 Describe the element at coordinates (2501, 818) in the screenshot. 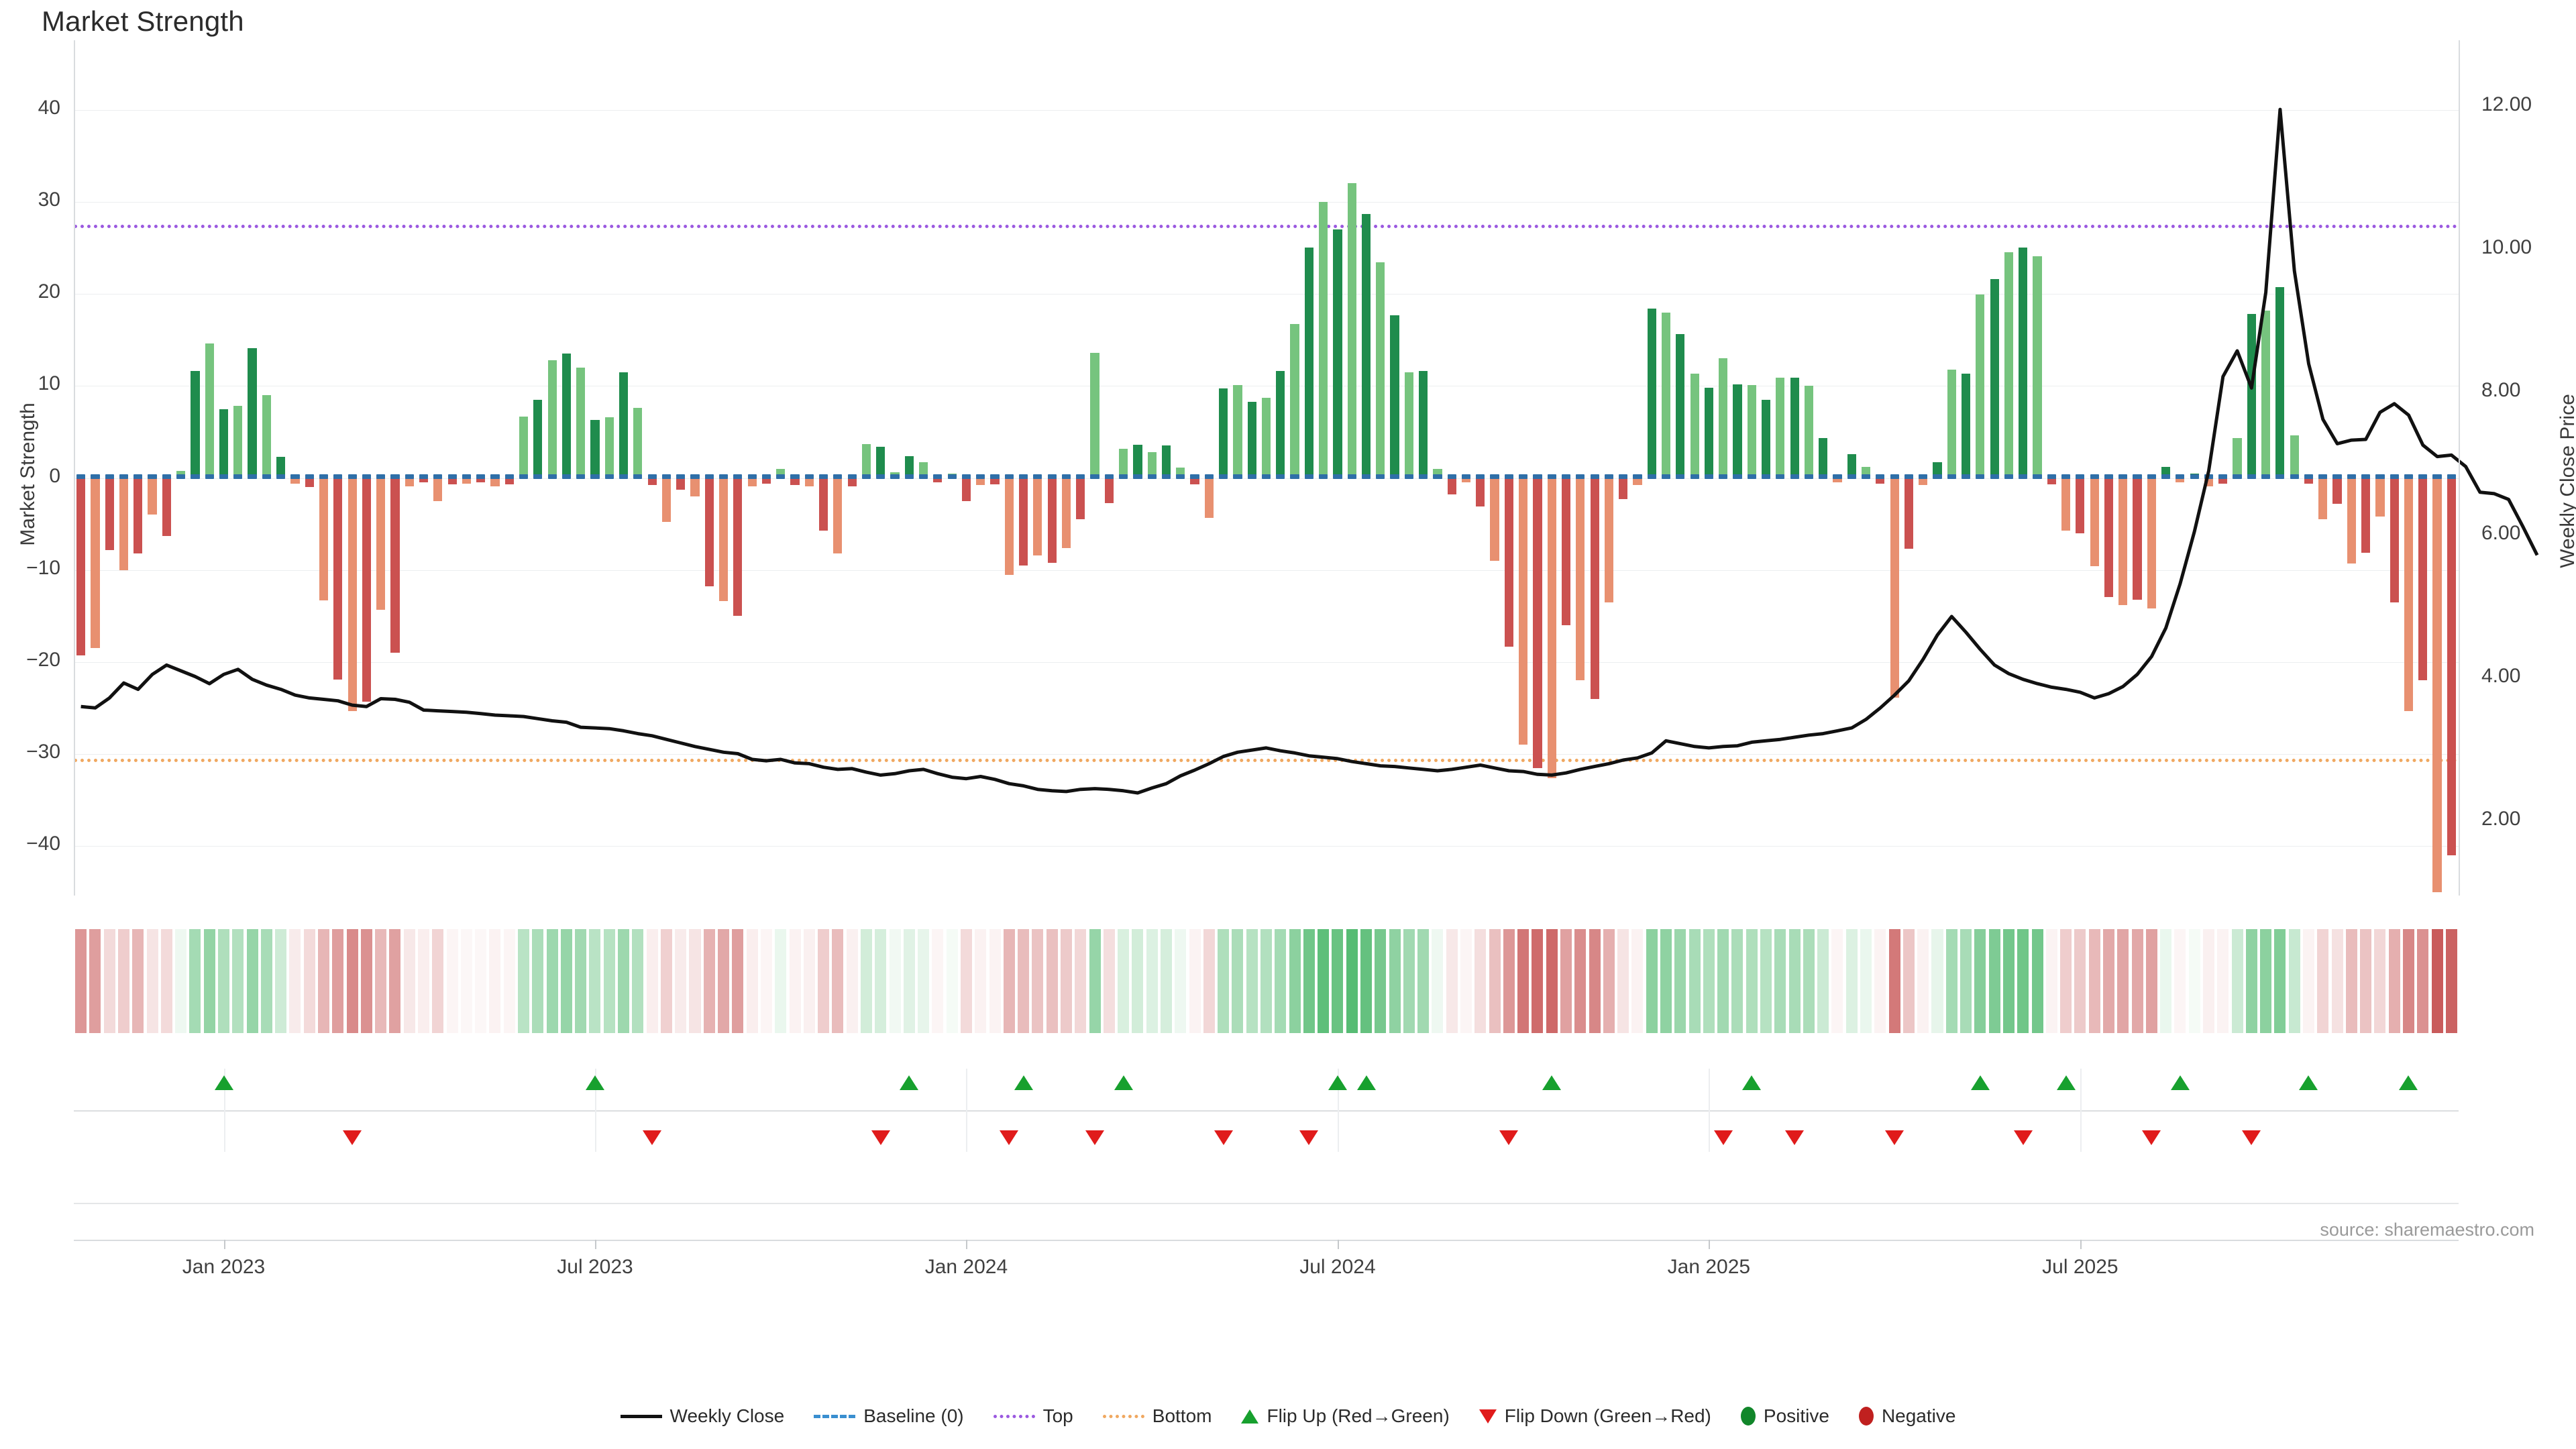

I see `right-axis-tick-label: 2.00` at that location.